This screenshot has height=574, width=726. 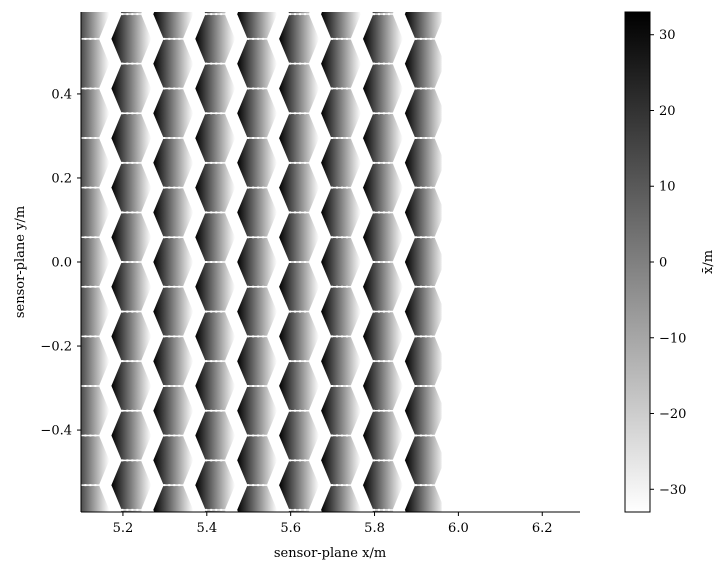 What do you see at coordinates (672, 414) in the screenshot?
I see `colorbar-tick-label: −20` at bounding box center [672, 414].